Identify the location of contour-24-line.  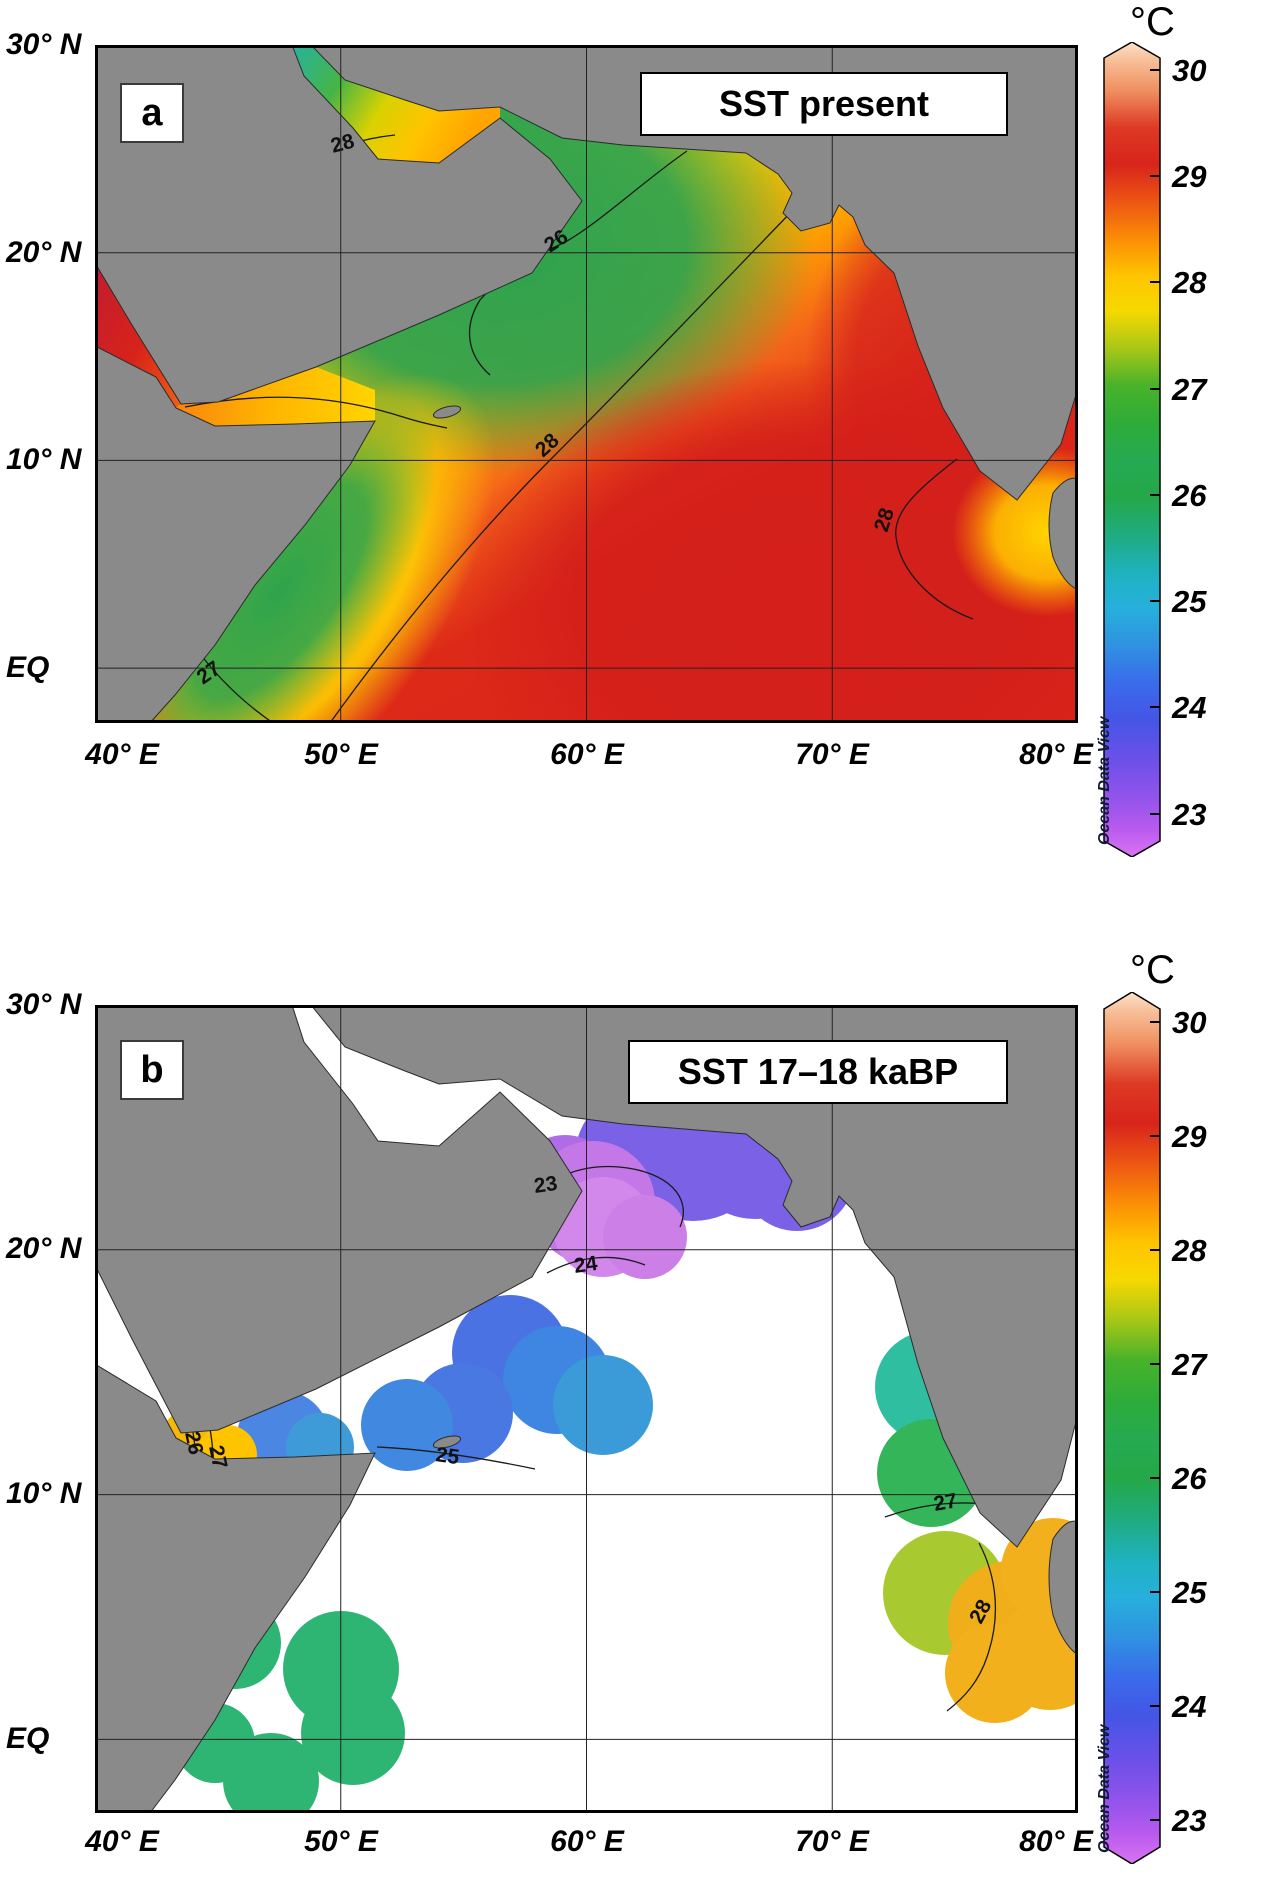
(596, 1265).